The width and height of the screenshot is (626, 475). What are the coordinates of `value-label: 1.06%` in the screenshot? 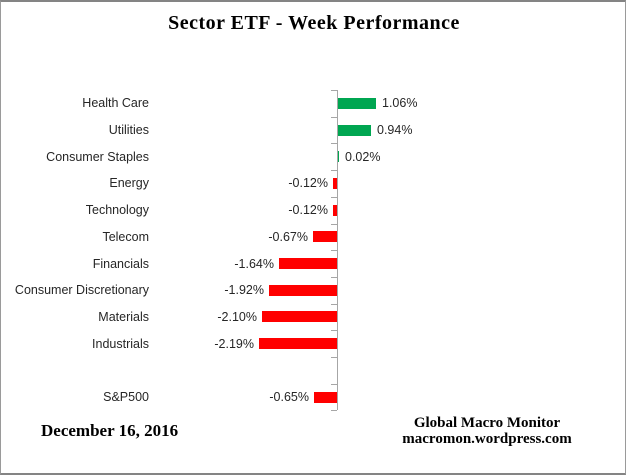 It's located at (400, 103).